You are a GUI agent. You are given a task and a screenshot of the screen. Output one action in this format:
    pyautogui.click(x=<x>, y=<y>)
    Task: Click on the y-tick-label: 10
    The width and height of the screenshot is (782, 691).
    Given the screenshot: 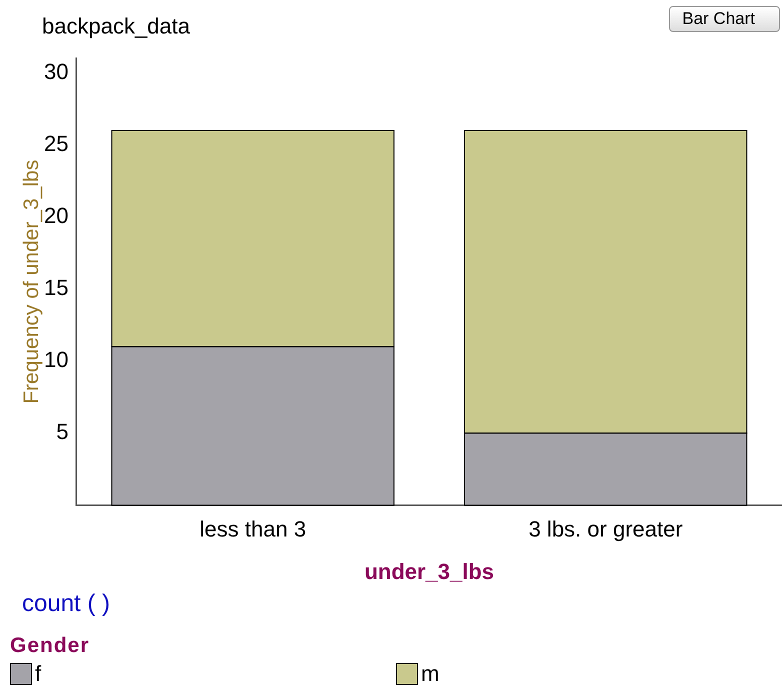 What is the action you would take?
    pyautogui.click(x=56, y=359)
    